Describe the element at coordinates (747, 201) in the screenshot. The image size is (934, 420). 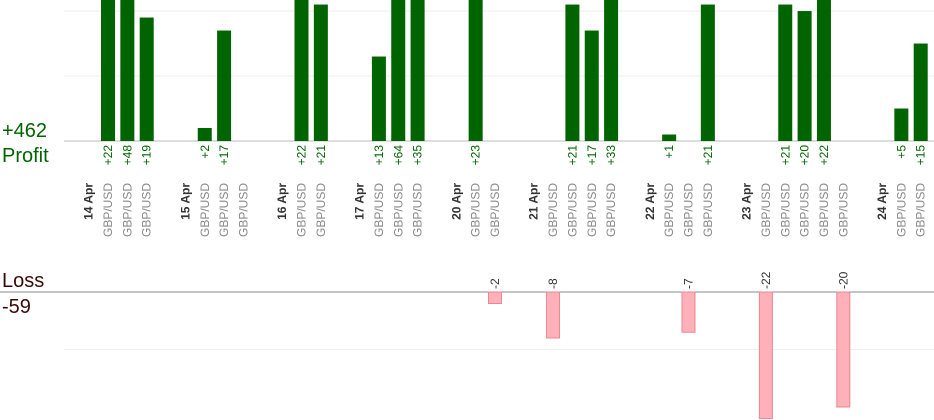
I see `date-label: 23 Apr` at that location.